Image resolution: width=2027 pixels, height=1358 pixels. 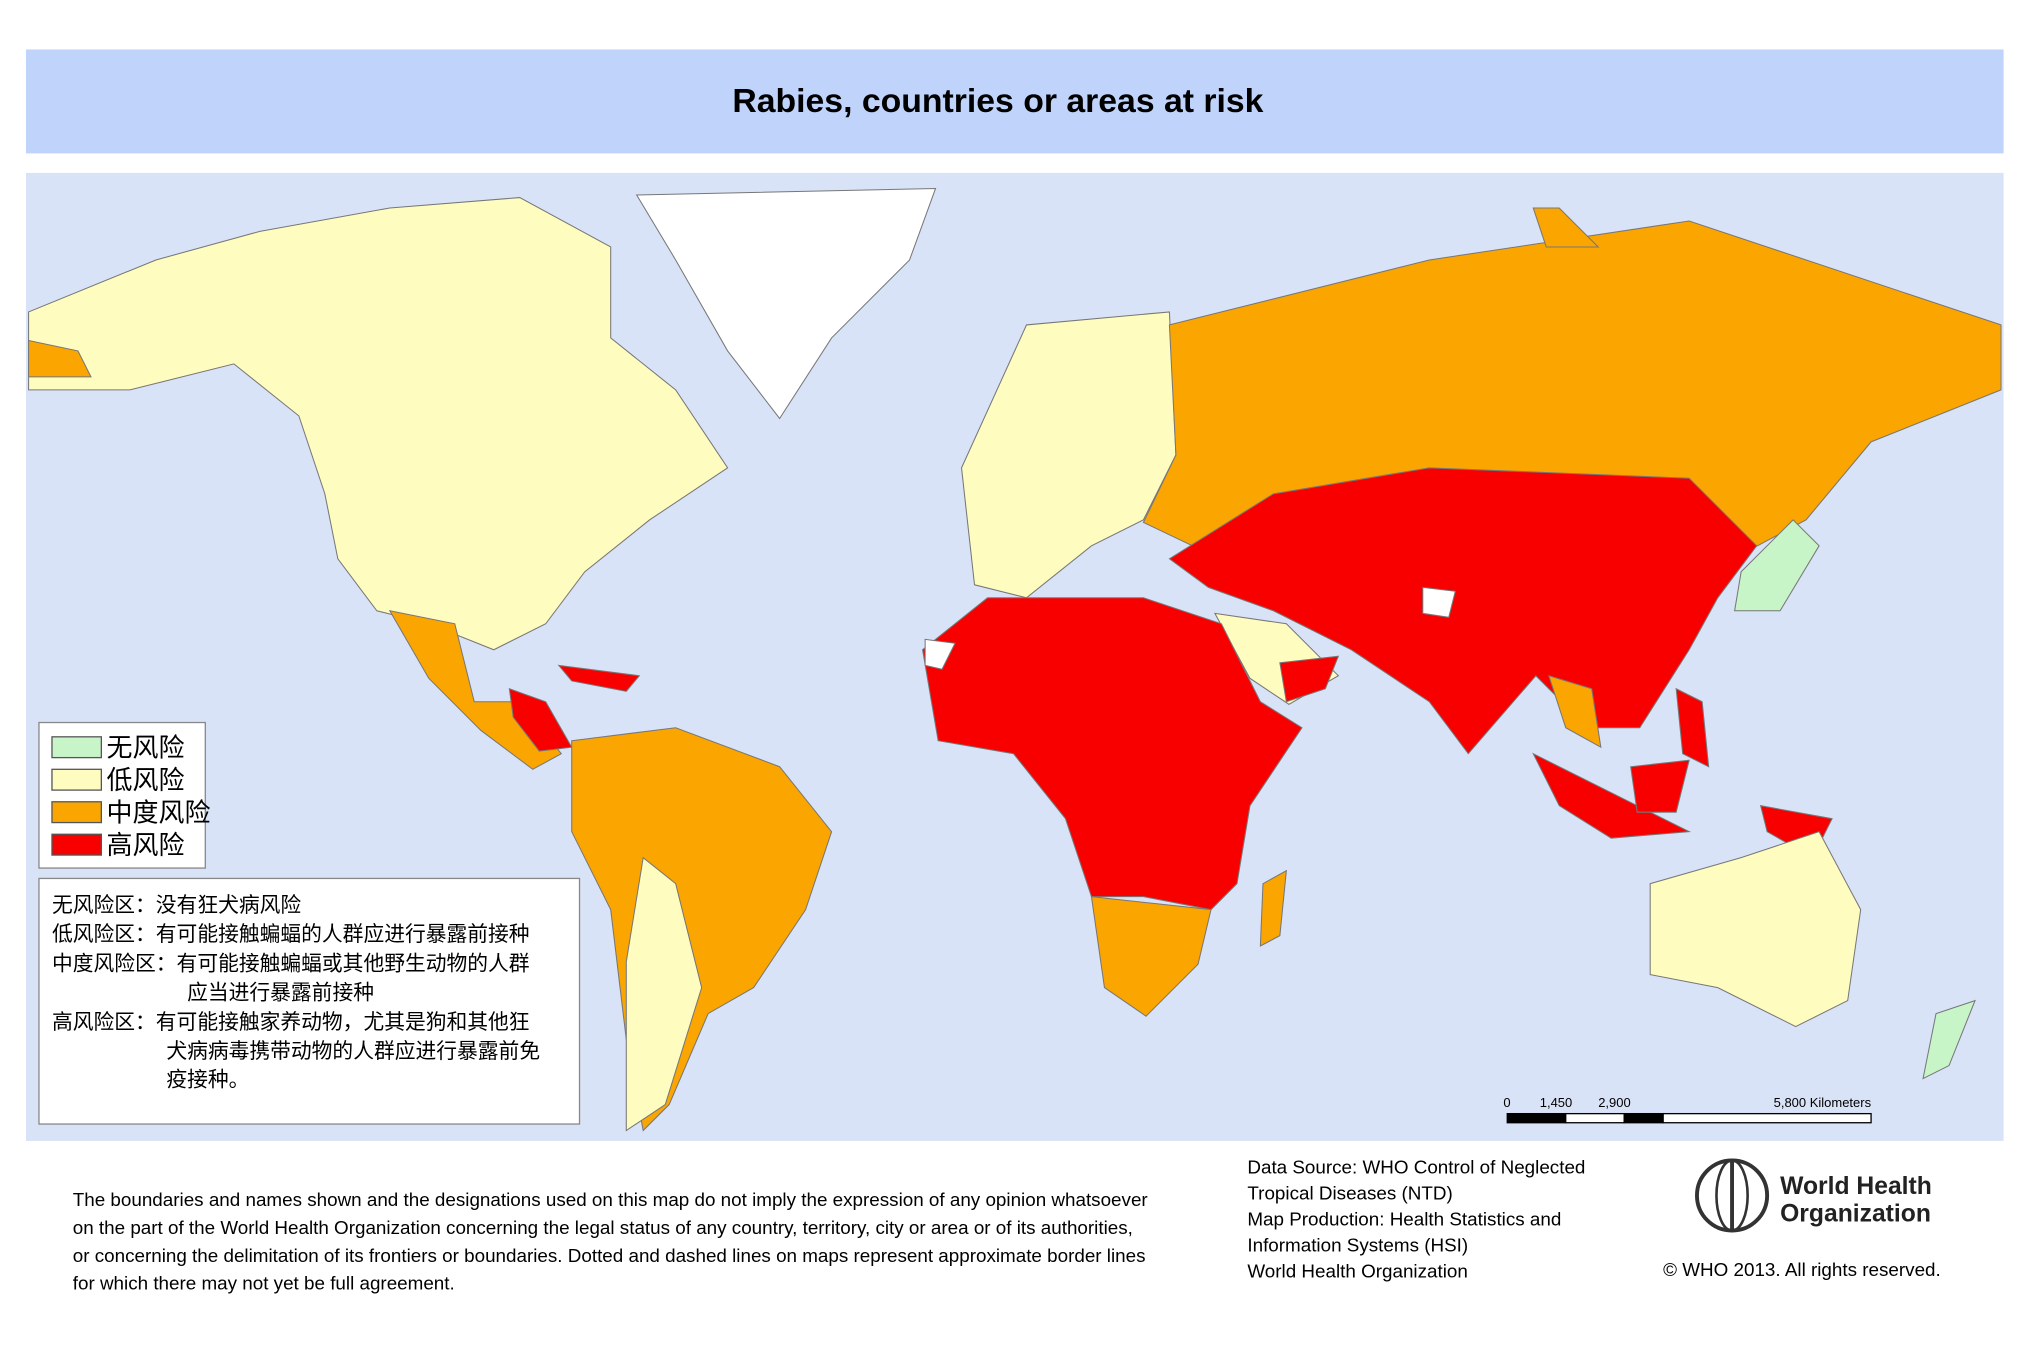 I want to click on note-line: 低风险区：有可能接触蝙蝠的人群应进行暴露前接种, so click(x=291, y=934).